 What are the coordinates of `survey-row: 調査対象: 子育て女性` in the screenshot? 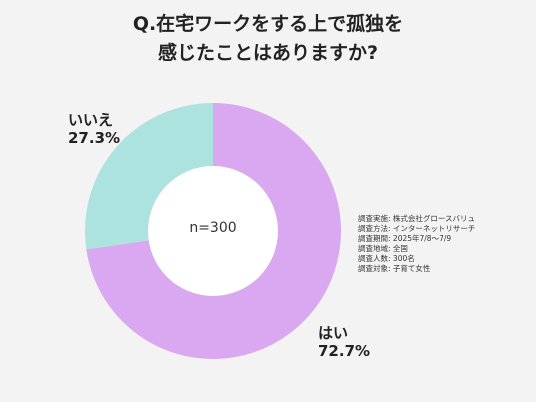 It's located at (394, 268).